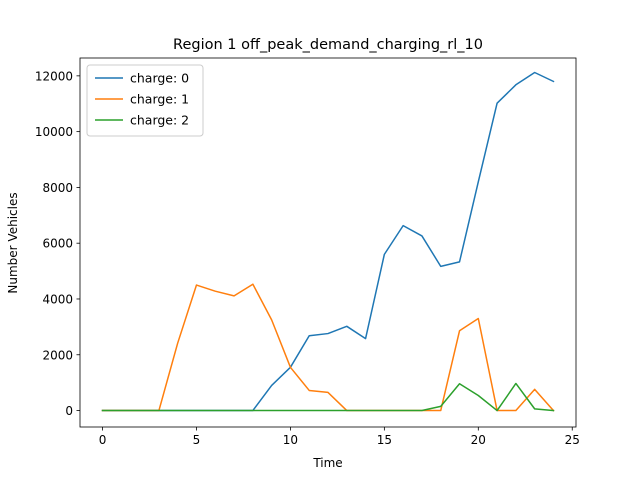 The image size is (640, 480). I want to click on x-tick-label: 5, so click(197, 440).